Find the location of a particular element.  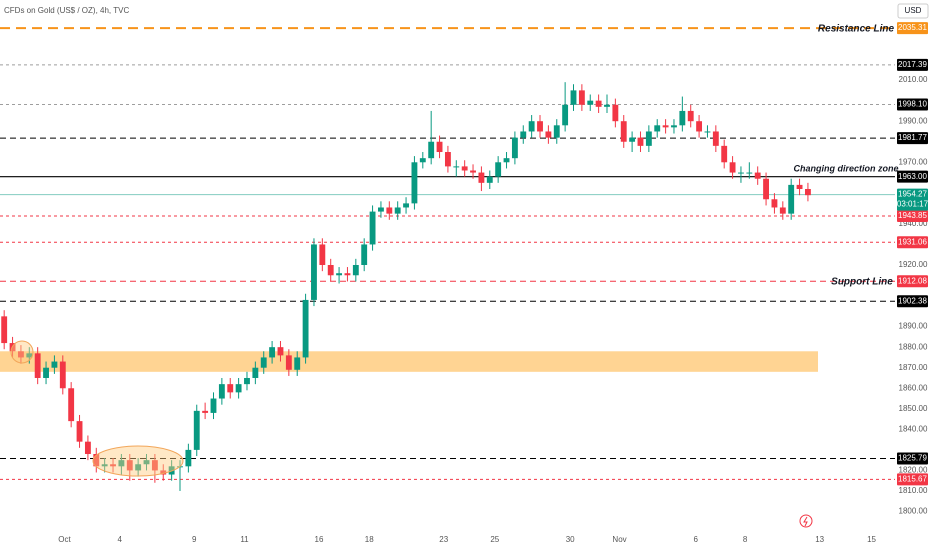

y-tick-label: 1850.00 is located at coordinates (913, 408).